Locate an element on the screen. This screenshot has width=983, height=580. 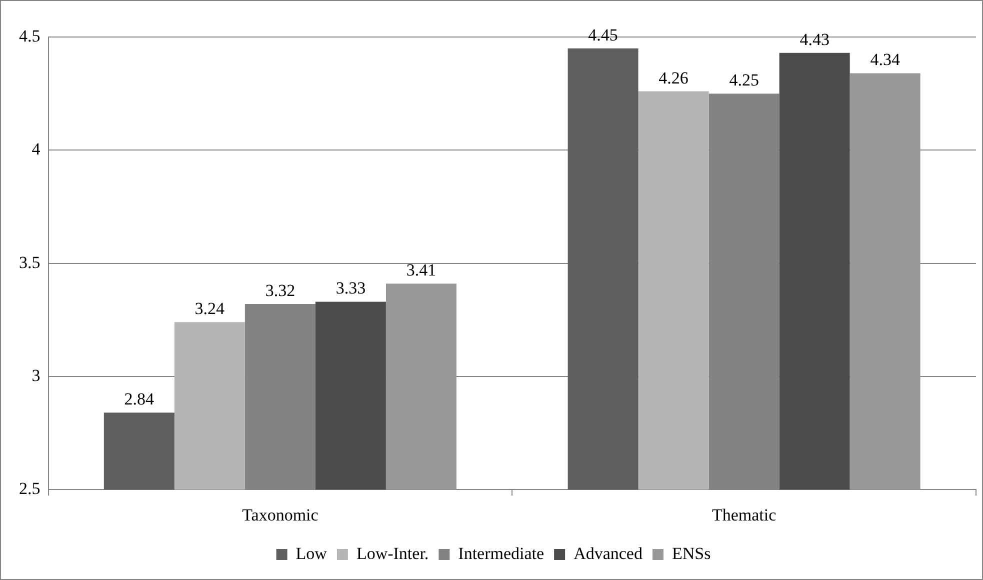
data-label: 3.33 is located at coordinates (351, 288).